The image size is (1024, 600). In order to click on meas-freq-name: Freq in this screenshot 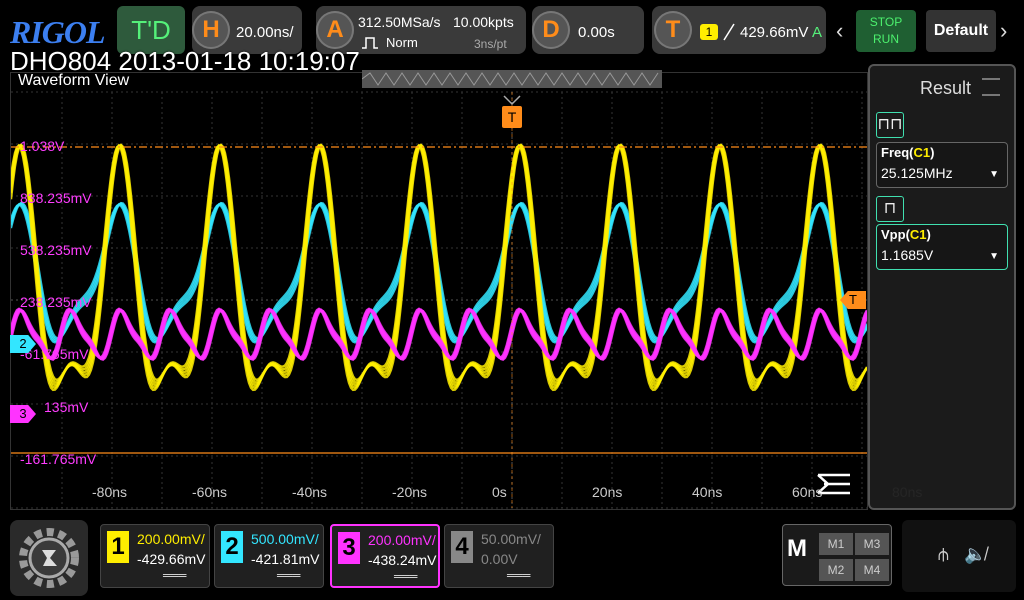, I will do `click(895, 152)`.